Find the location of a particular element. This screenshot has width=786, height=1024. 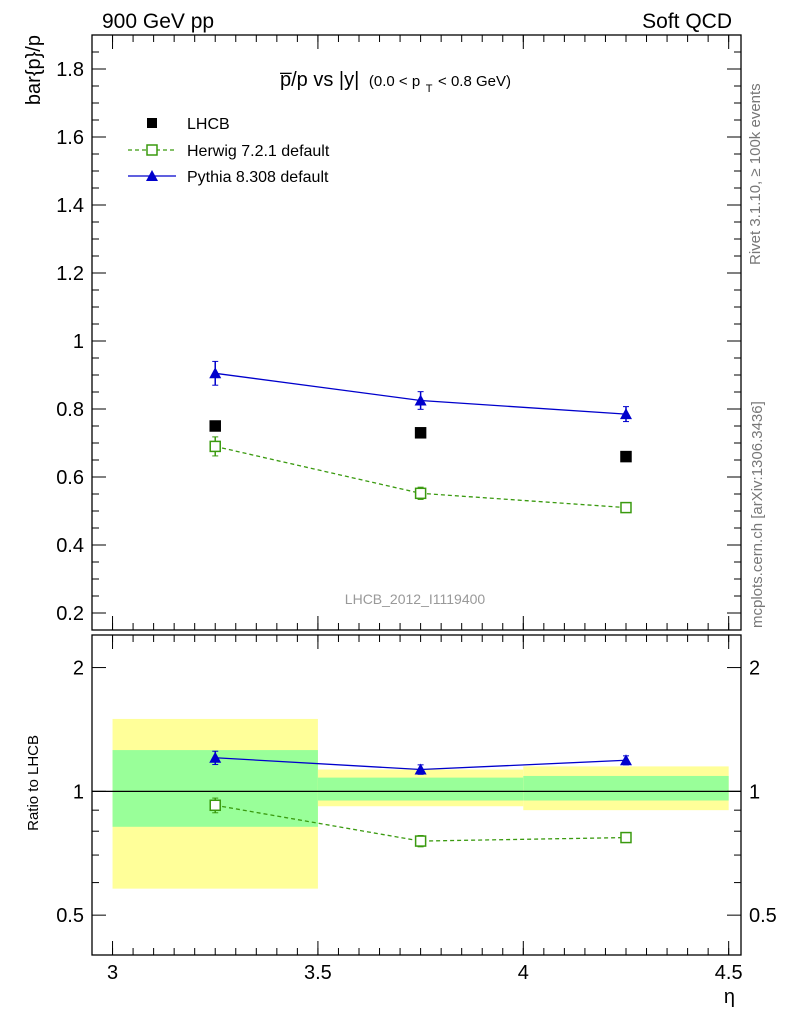

main-y-tick-label: 1.8 is located at coordinates (70, 70).